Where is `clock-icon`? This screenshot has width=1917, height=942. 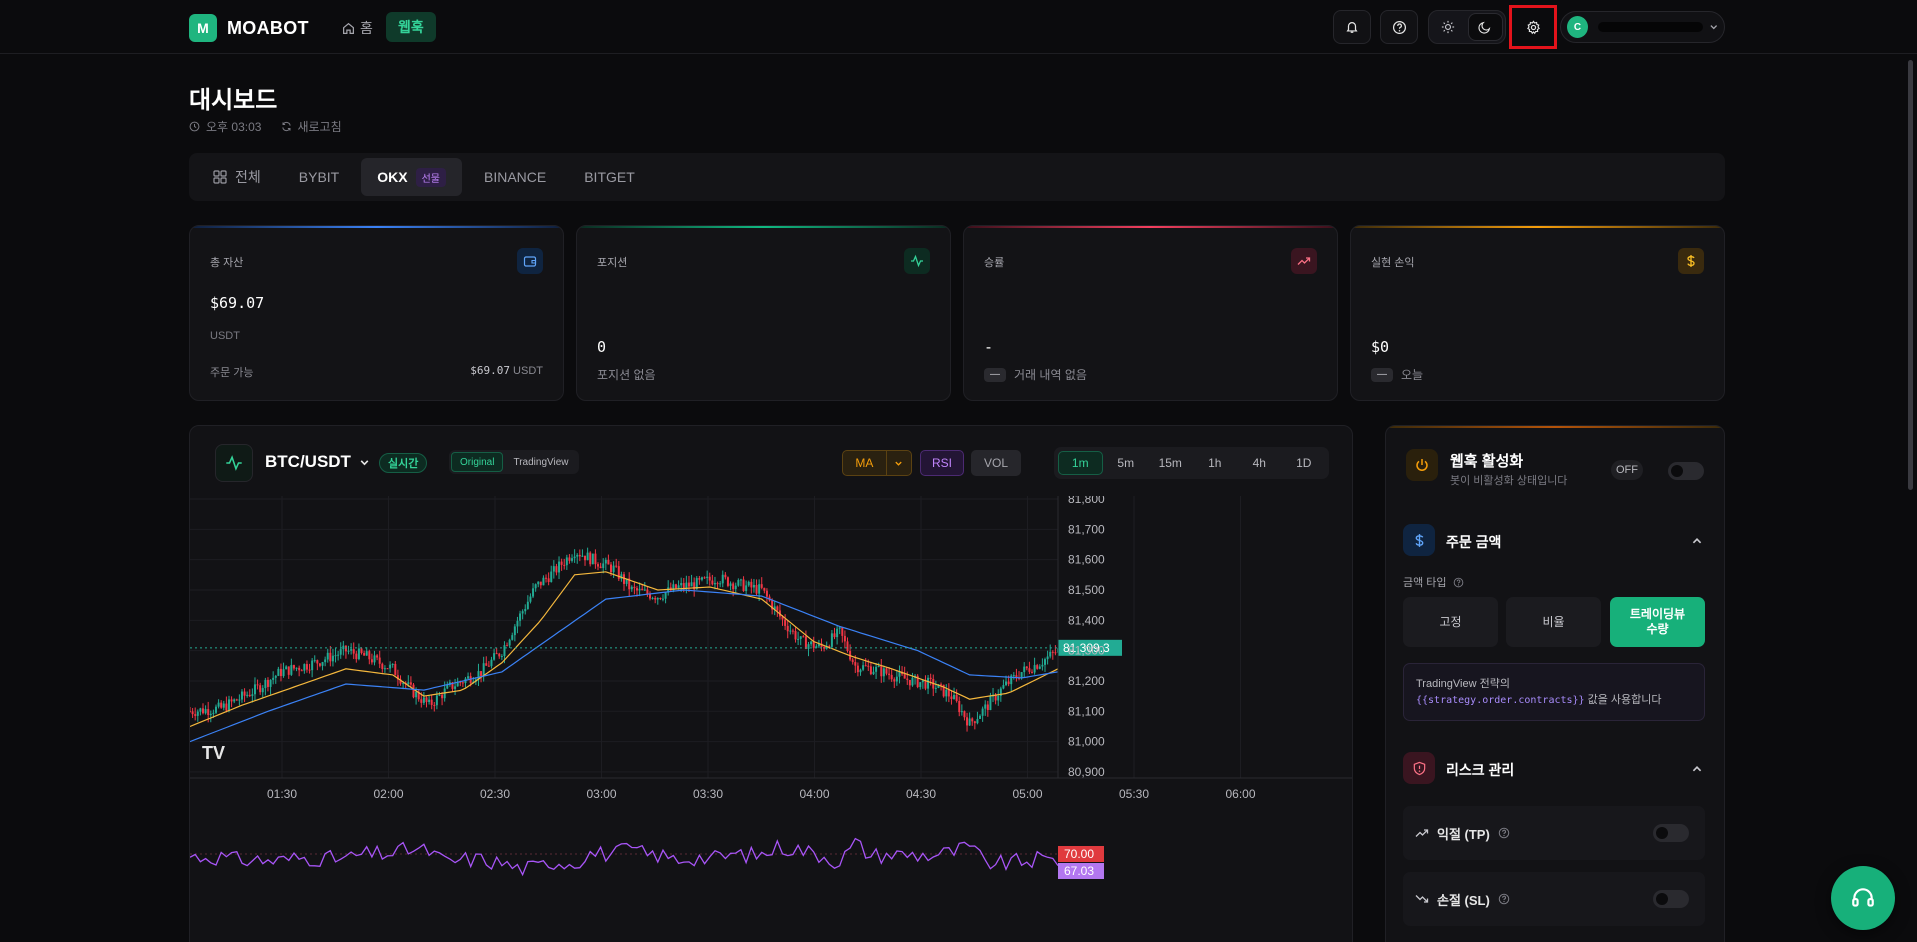
clock-icon is located at coordinates (194, 126).